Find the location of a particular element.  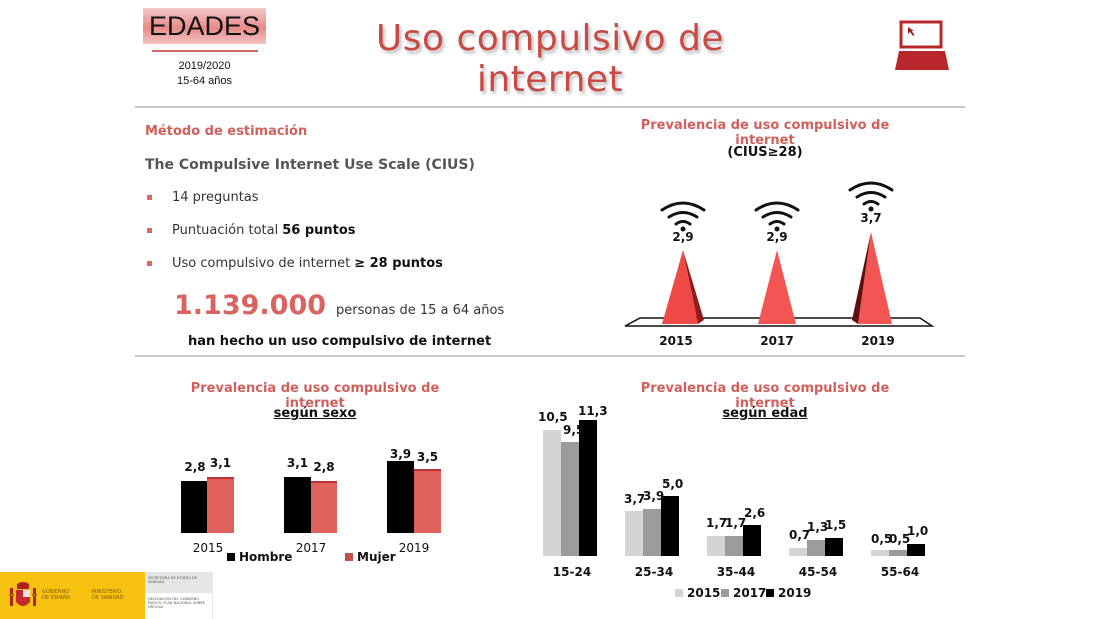

age-cat-15-24: 15-24 is located at coordinates (572, 572).